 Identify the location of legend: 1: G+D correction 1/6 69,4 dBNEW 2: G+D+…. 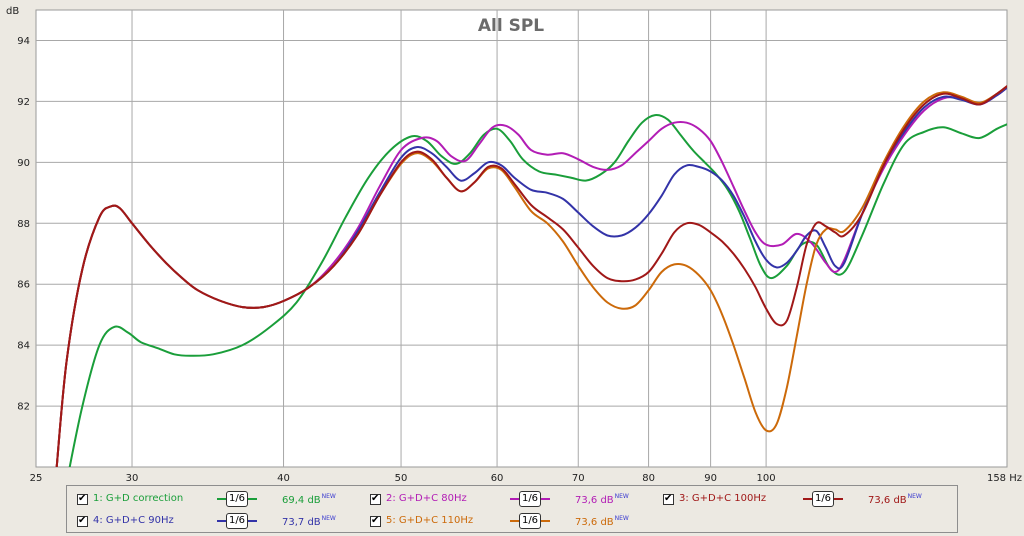
(512, 509).